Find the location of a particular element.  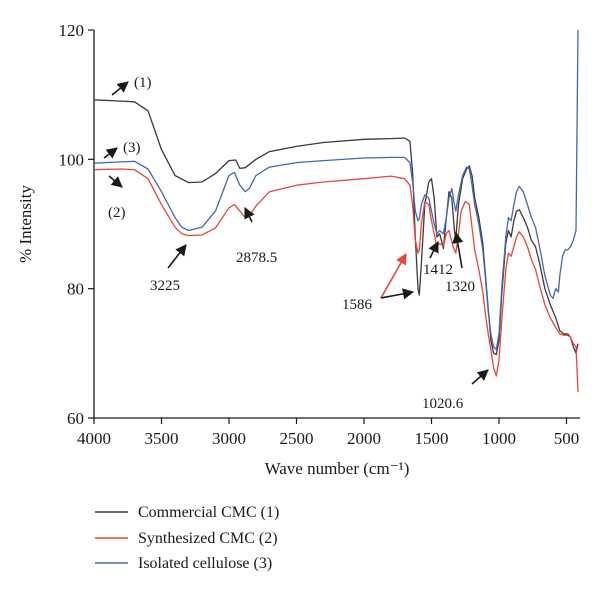

annotation-label-2878: 2878.5 is located at coordinates (256, 258).